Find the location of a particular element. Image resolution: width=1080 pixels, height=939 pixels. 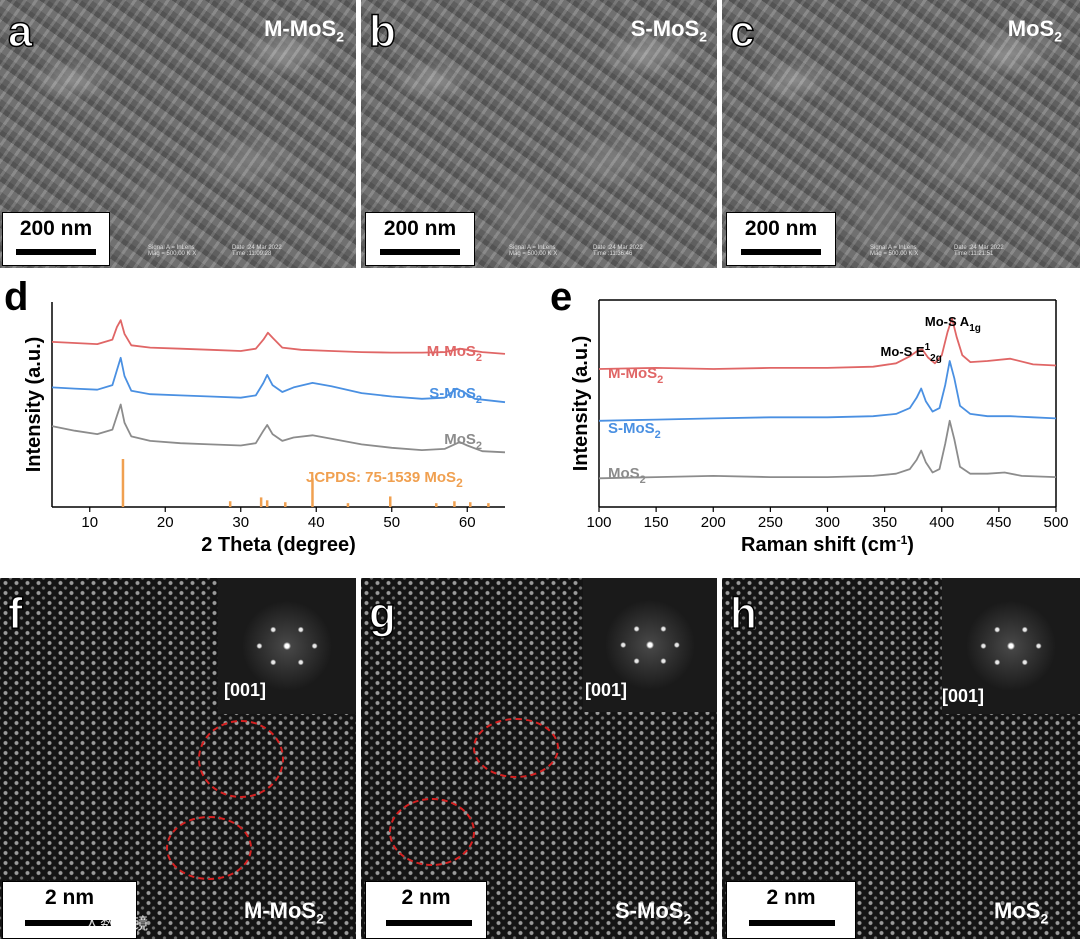

x-tick-label: 350 is located at coordinates (884, 522).